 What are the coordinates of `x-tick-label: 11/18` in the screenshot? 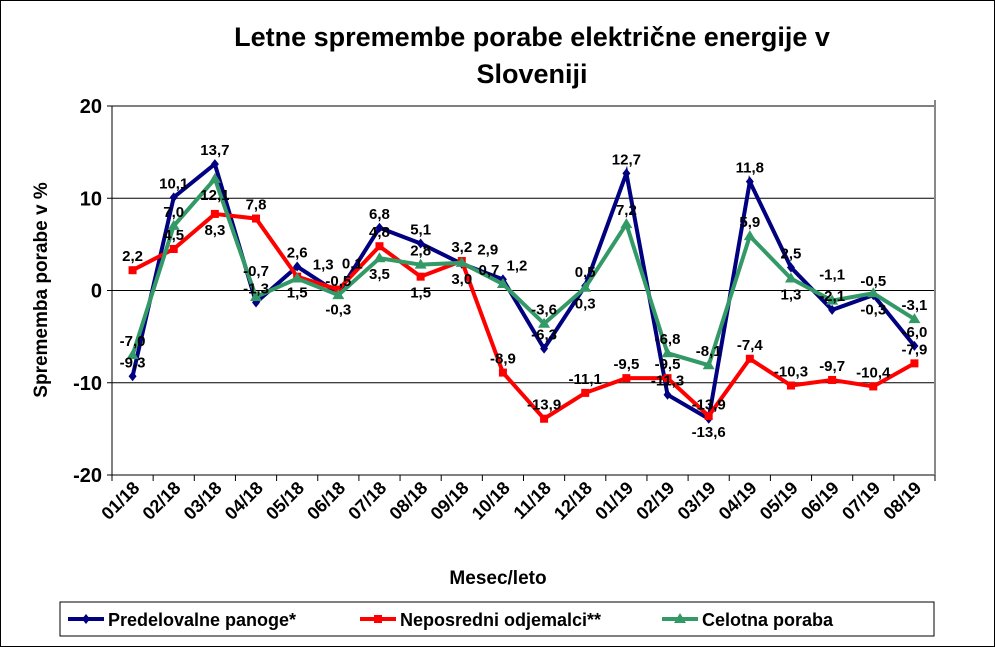 It's located at (532, 500).